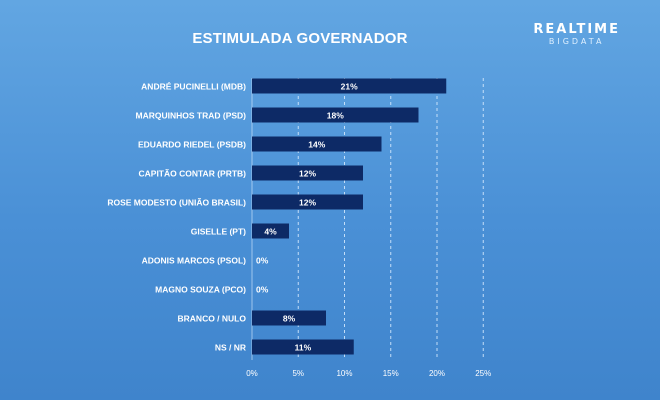 This screenshot has width=660, height=400. Describe the element at coordinates (191, 116) in the screenshot. I see `category-label: MARQUINHOS TRAD (PSD)` at that location.